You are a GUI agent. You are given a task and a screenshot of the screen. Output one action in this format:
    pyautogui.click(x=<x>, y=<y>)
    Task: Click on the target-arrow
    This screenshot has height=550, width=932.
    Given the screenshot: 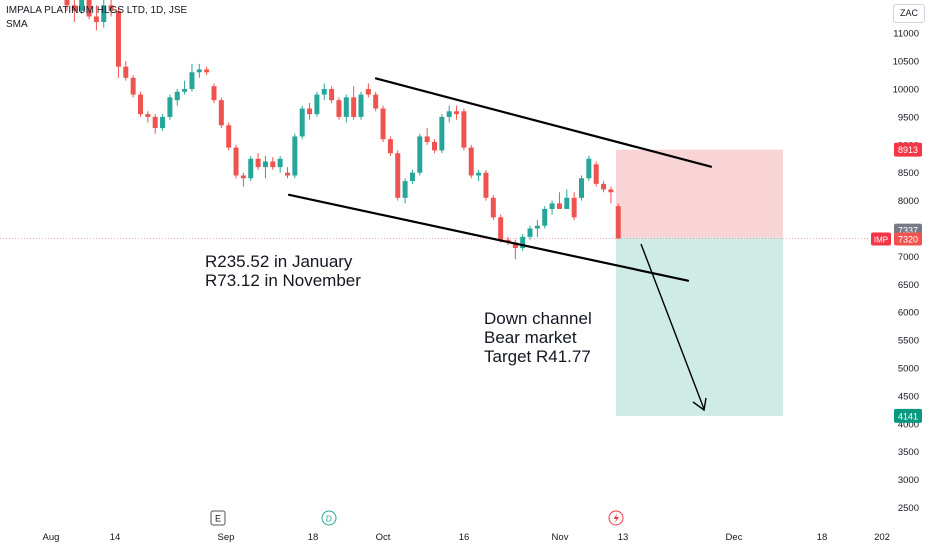 What is the action you would take?
    pyautogui.click(x=672, y=326)
    